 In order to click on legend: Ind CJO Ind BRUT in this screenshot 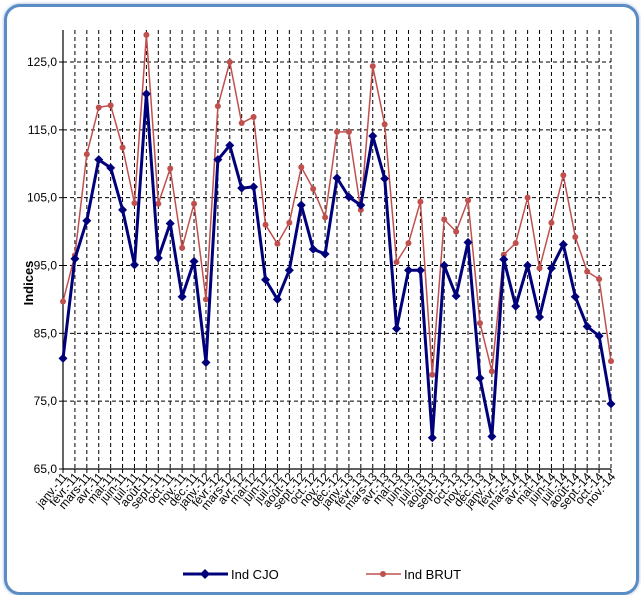, I will do `click(322, 574)`.